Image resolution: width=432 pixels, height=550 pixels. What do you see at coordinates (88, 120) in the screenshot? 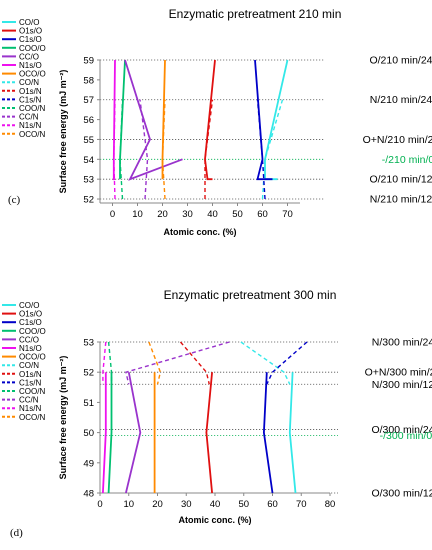
I see `y-tick-label: 56` at bounding box center [88, 120].